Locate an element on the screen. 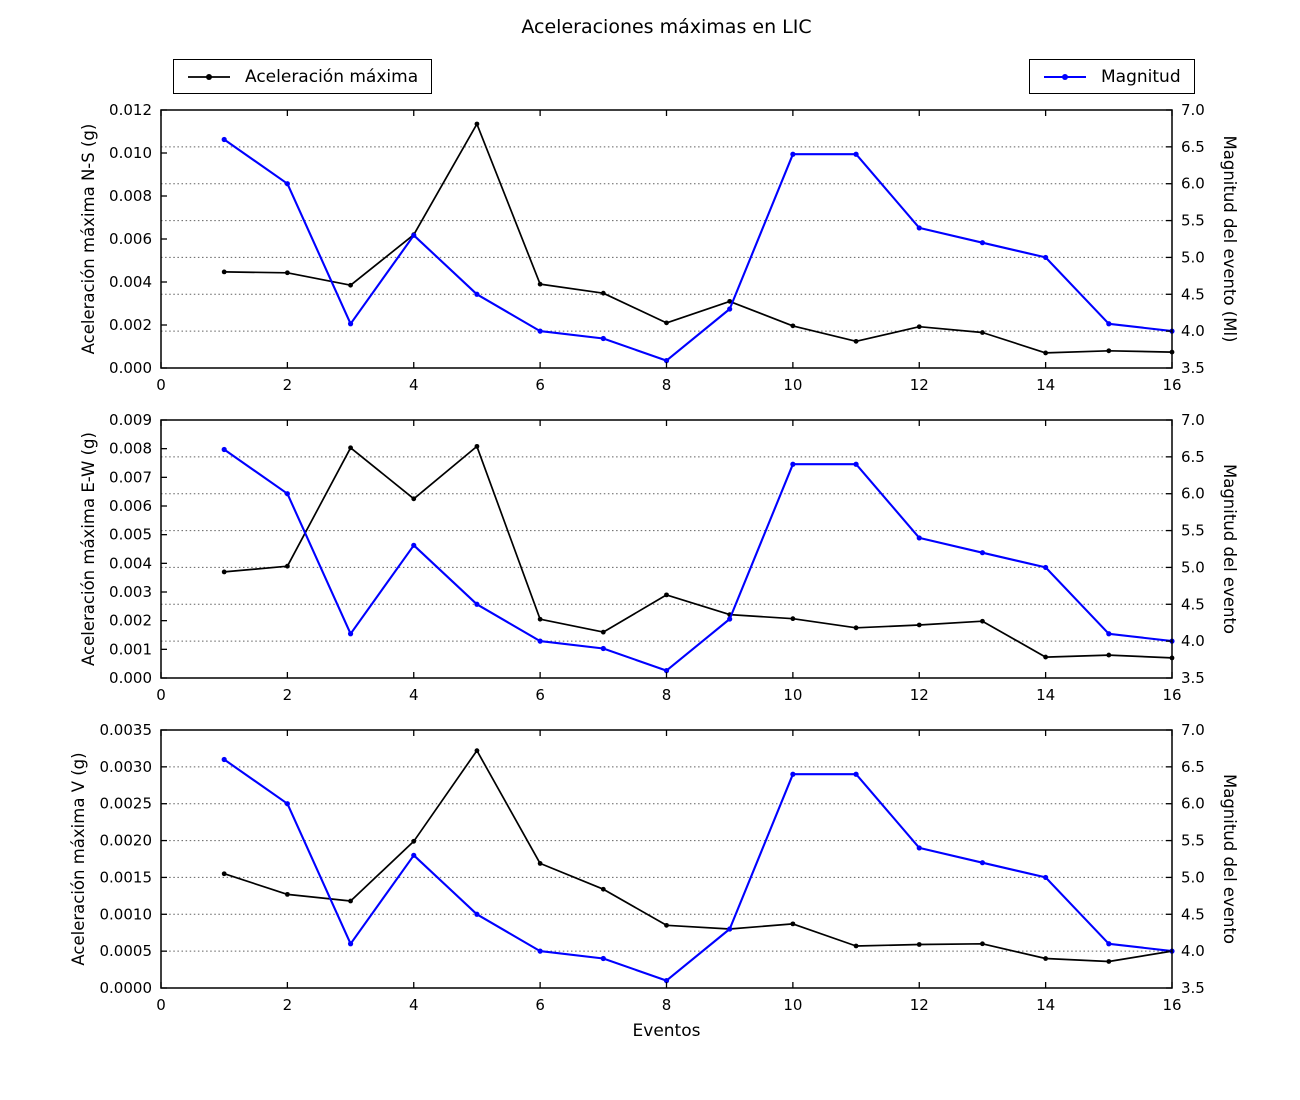 The width and height of the screenshot is (1300, 1100). x-axis-label: Eventos is located at coordinates (666, 1031).